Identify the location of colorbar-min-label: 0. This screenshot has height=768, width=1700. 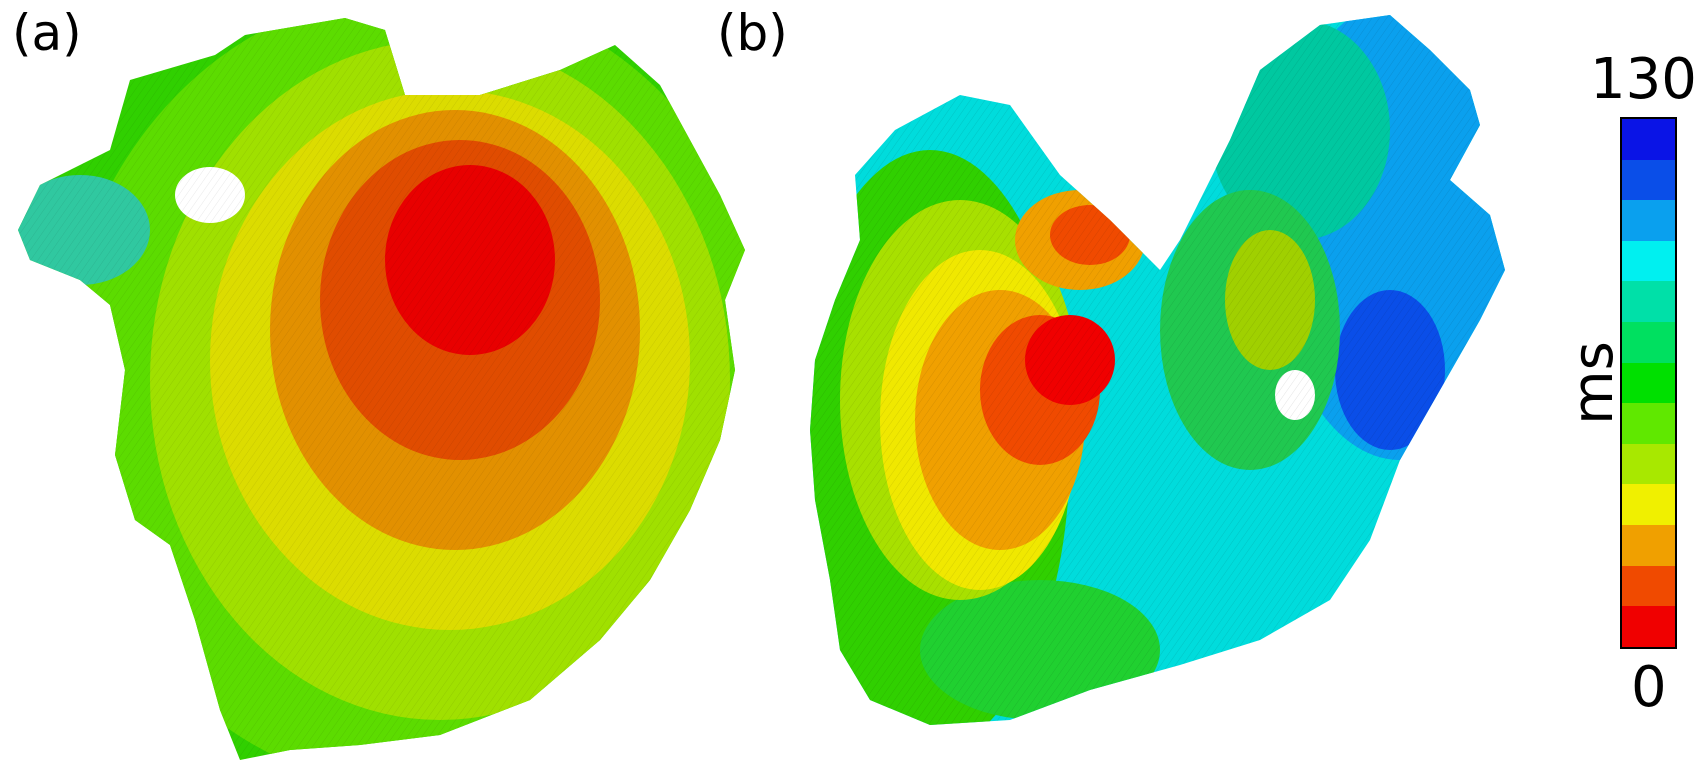
(1649, 687).